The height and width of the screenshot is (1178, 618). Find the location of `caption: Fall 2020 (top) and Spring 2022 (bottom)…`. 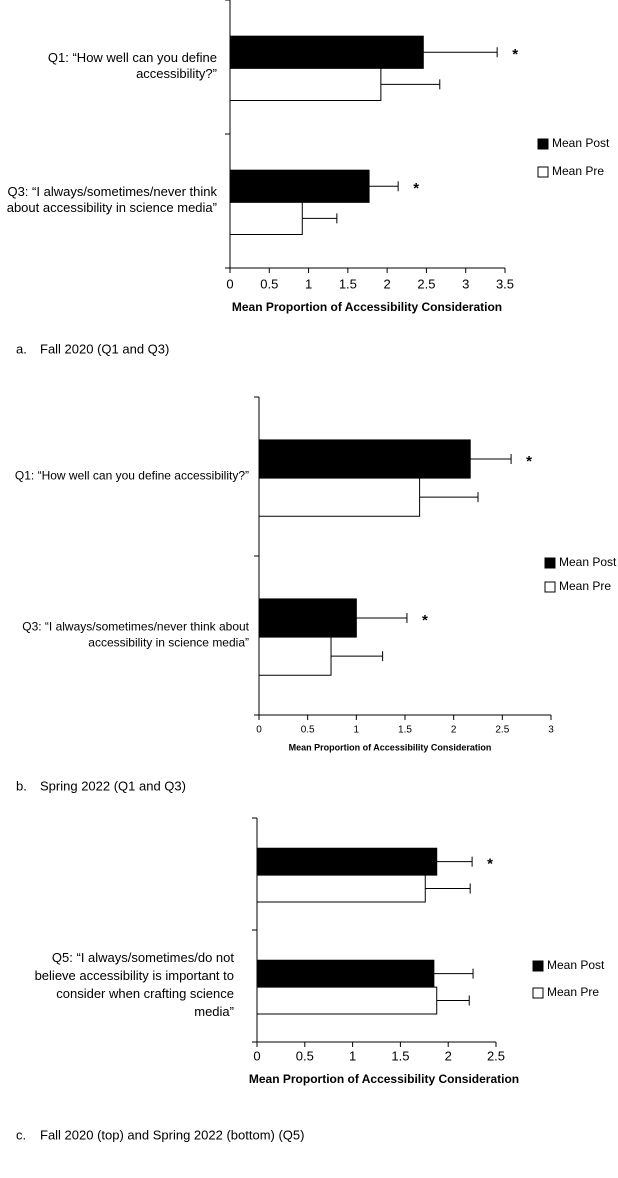

caption: Fall 2020 (top) and Spring 2022 (bottom)… is located at coordinates (172, 1134).